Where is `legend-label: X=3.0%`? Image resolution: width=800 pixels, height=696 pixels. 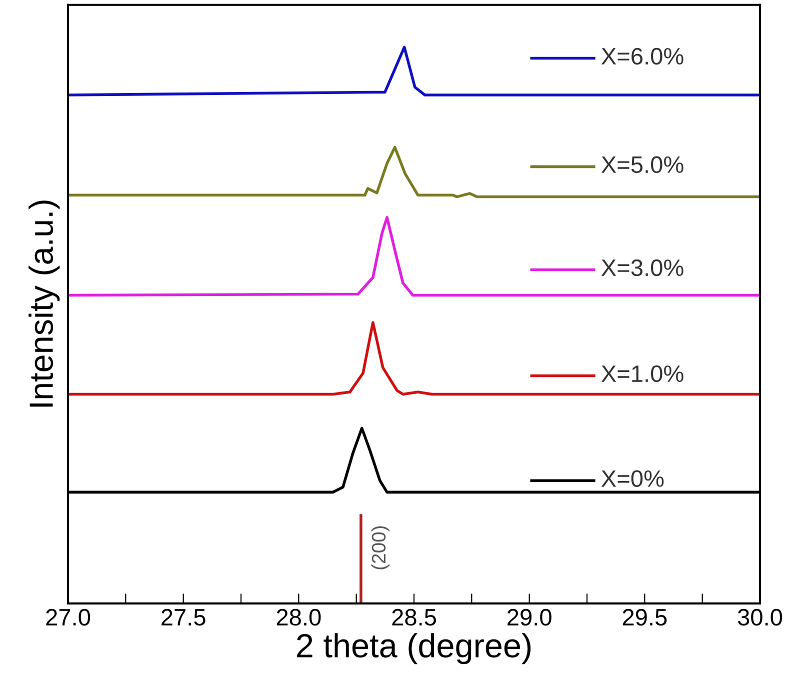
legend-label: X=3.0% is located at coordinates (642, 267).